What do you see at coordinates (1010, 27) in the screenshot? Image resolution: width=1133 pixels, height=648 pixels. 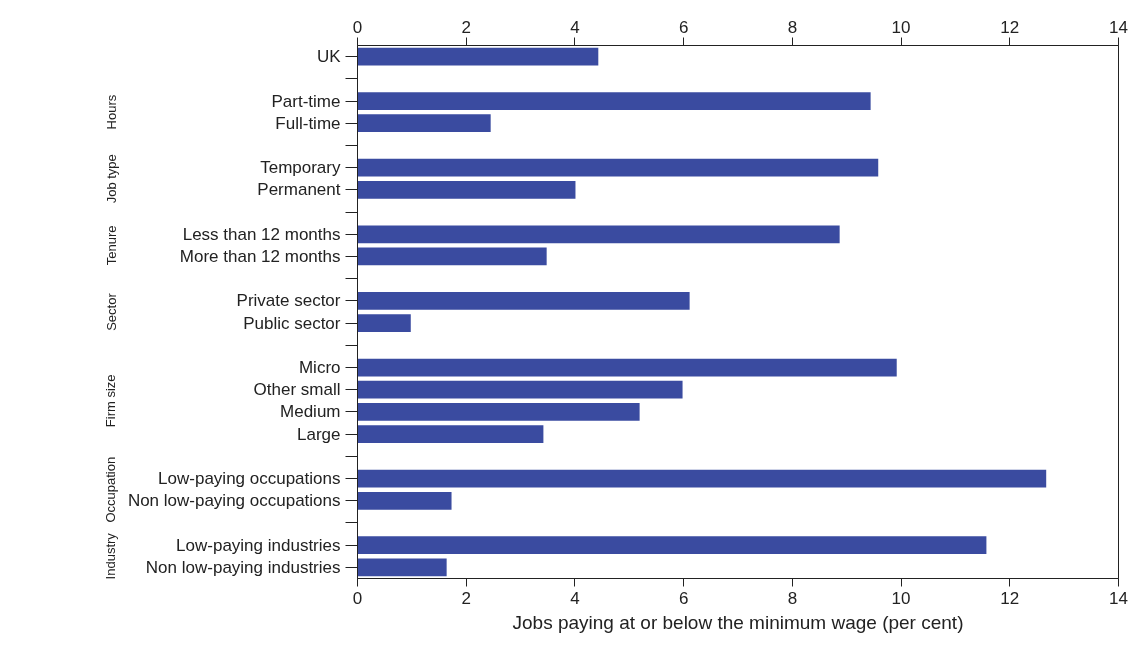 I see `x-tick-label: 12` at bounding box center [1010, 27].